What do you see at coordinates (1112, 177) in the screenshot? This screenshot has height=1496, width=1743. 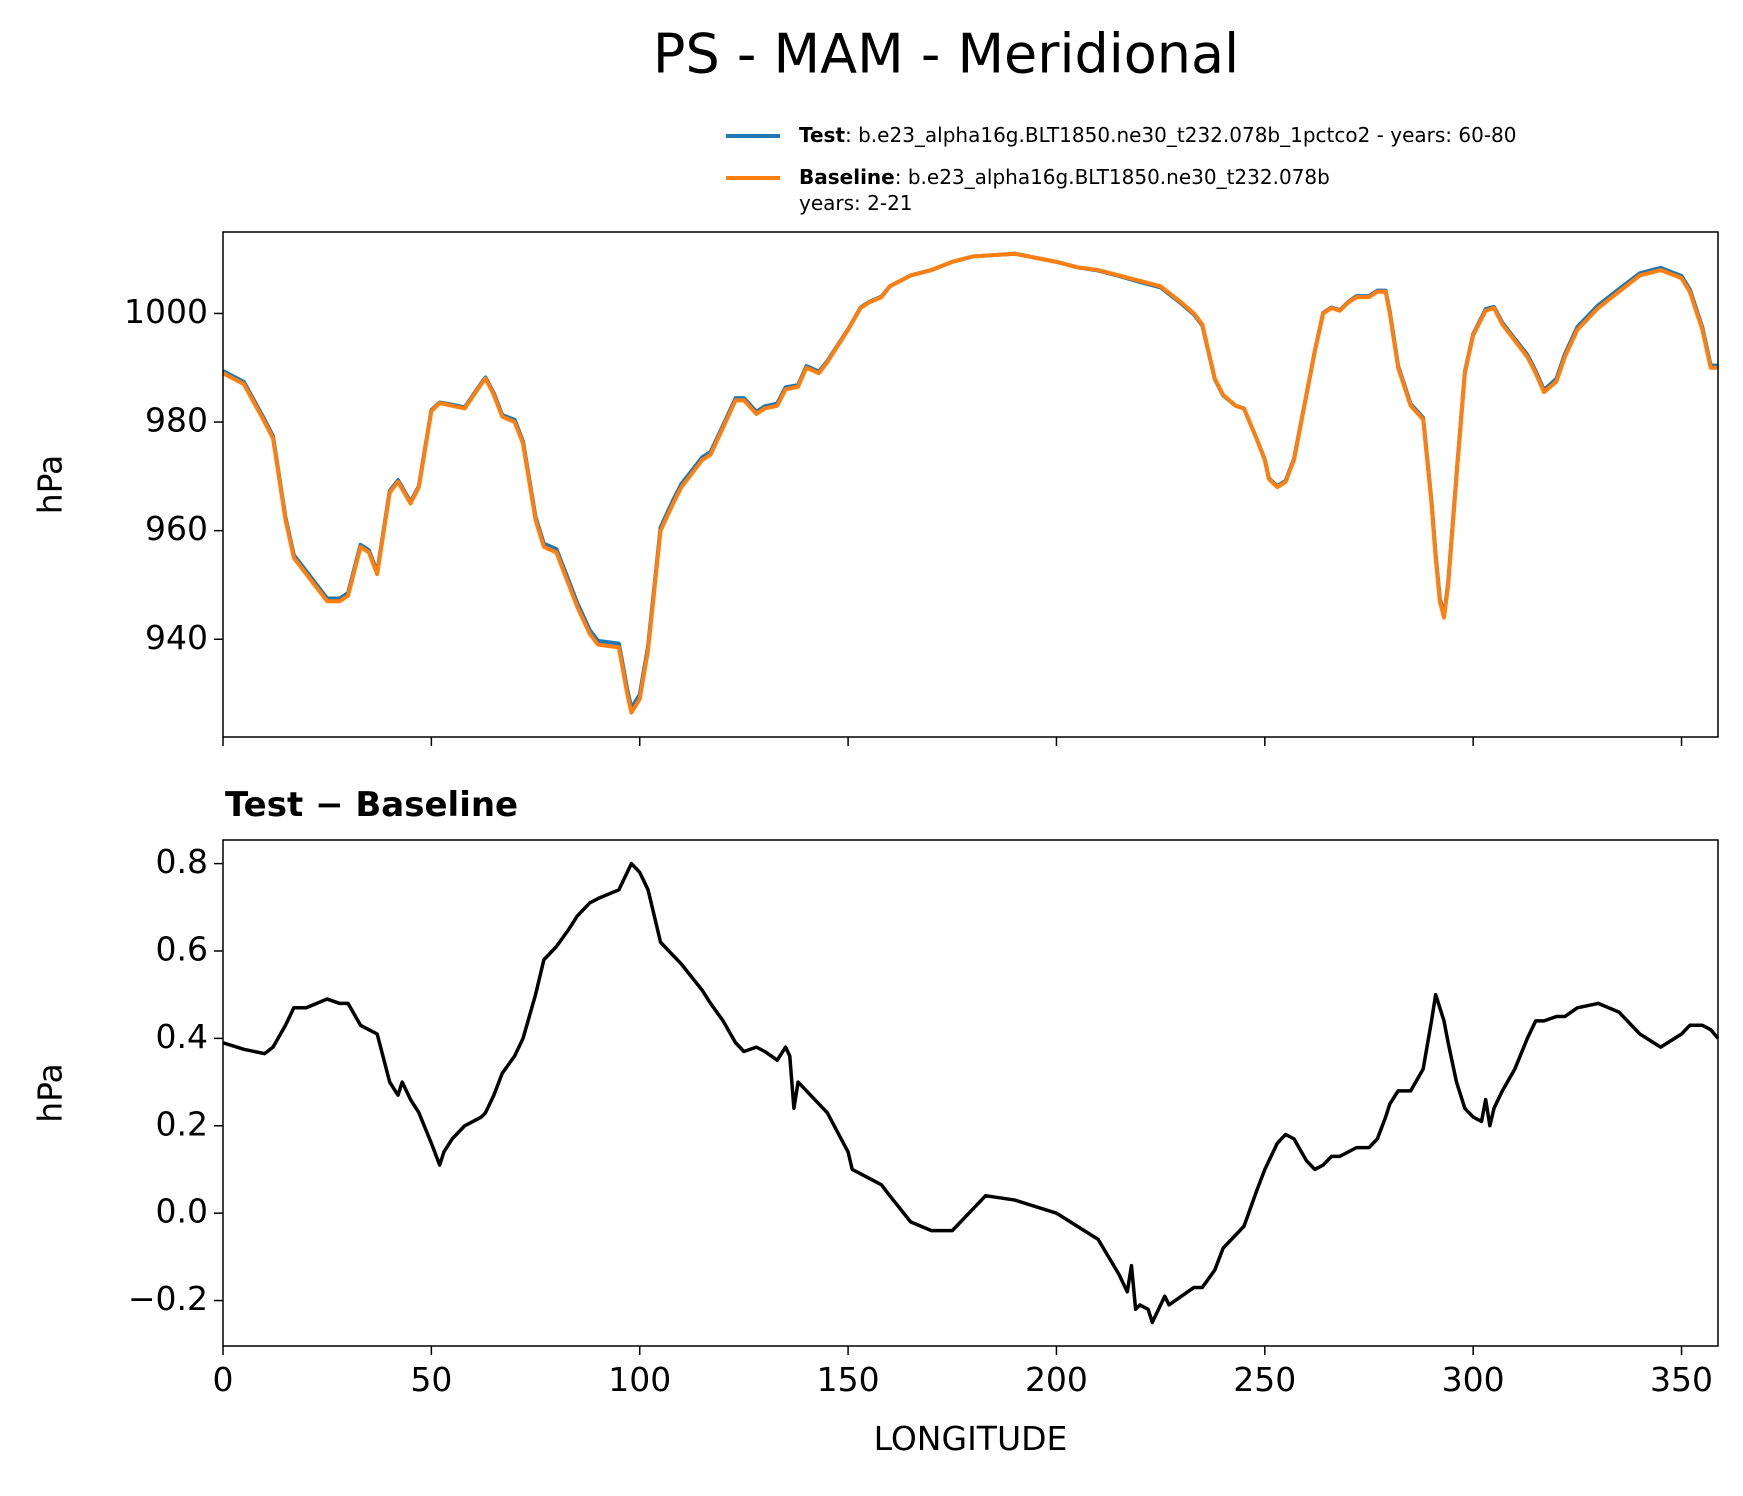 I see `legend-text: : b.e23_alpha16g.BLT1850.ne30_t232.078b` at bounding box center [1112, 177].